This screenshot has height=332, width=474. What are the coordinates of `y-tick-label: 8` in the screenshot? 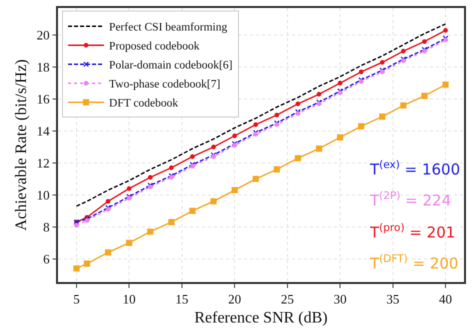 It's located at (46, 226).